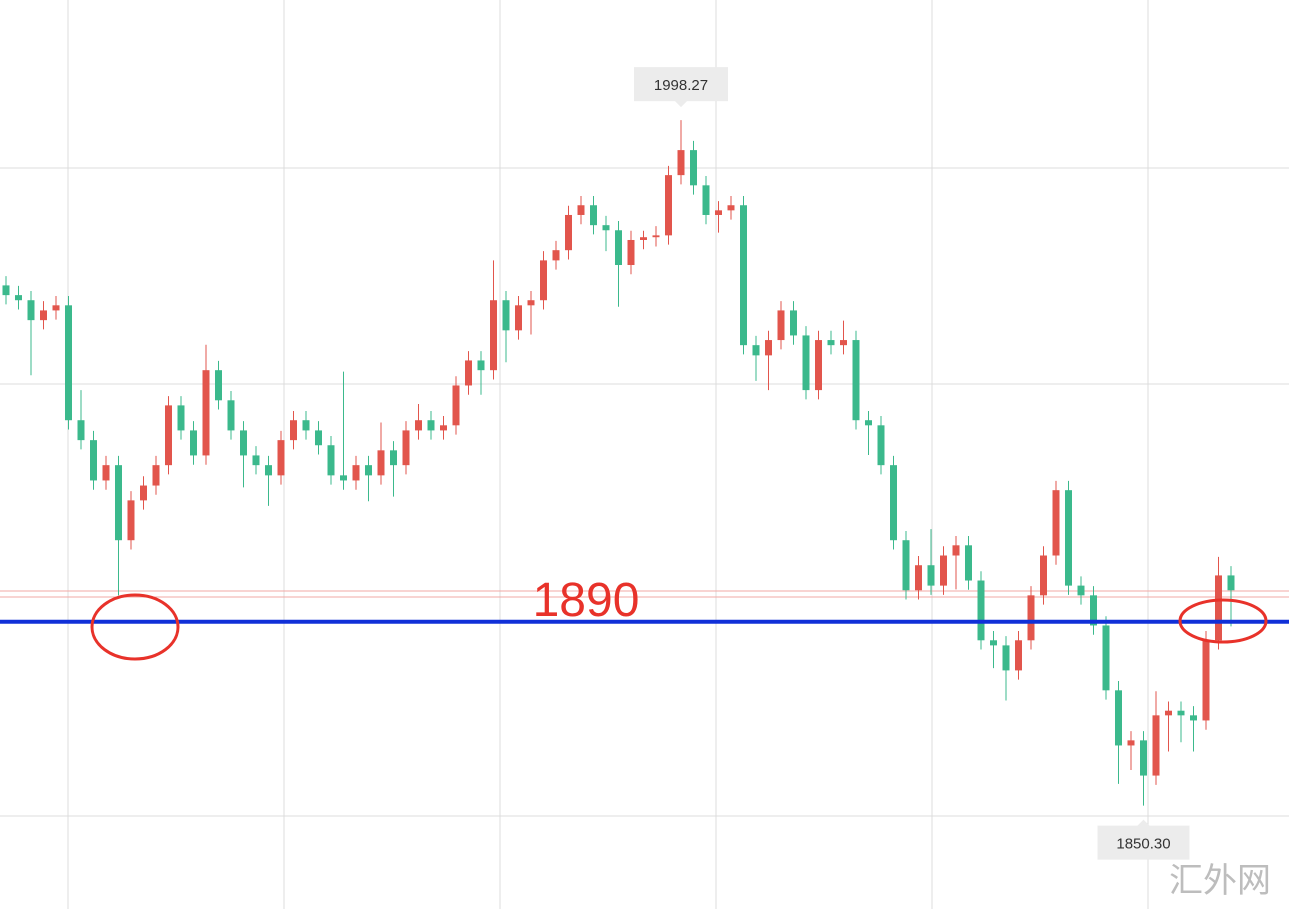  Describe the element at coordinates (681, 85) in the screenshot. I see `max-label: 1998.27` at that location.